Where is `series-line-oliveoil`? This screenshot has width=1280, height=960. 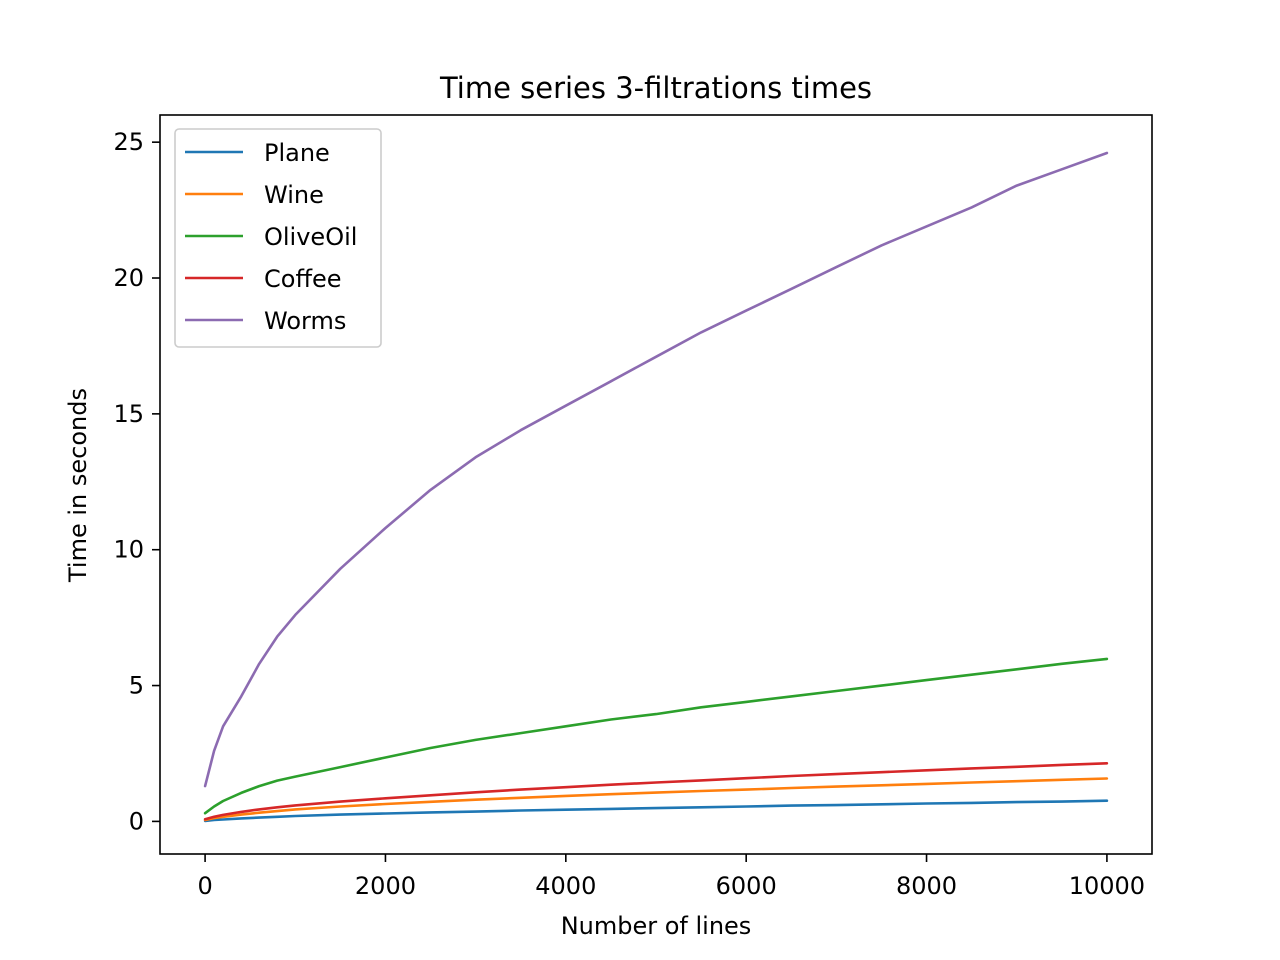
series-line-oliveoil is located at coordinates (656, 736).